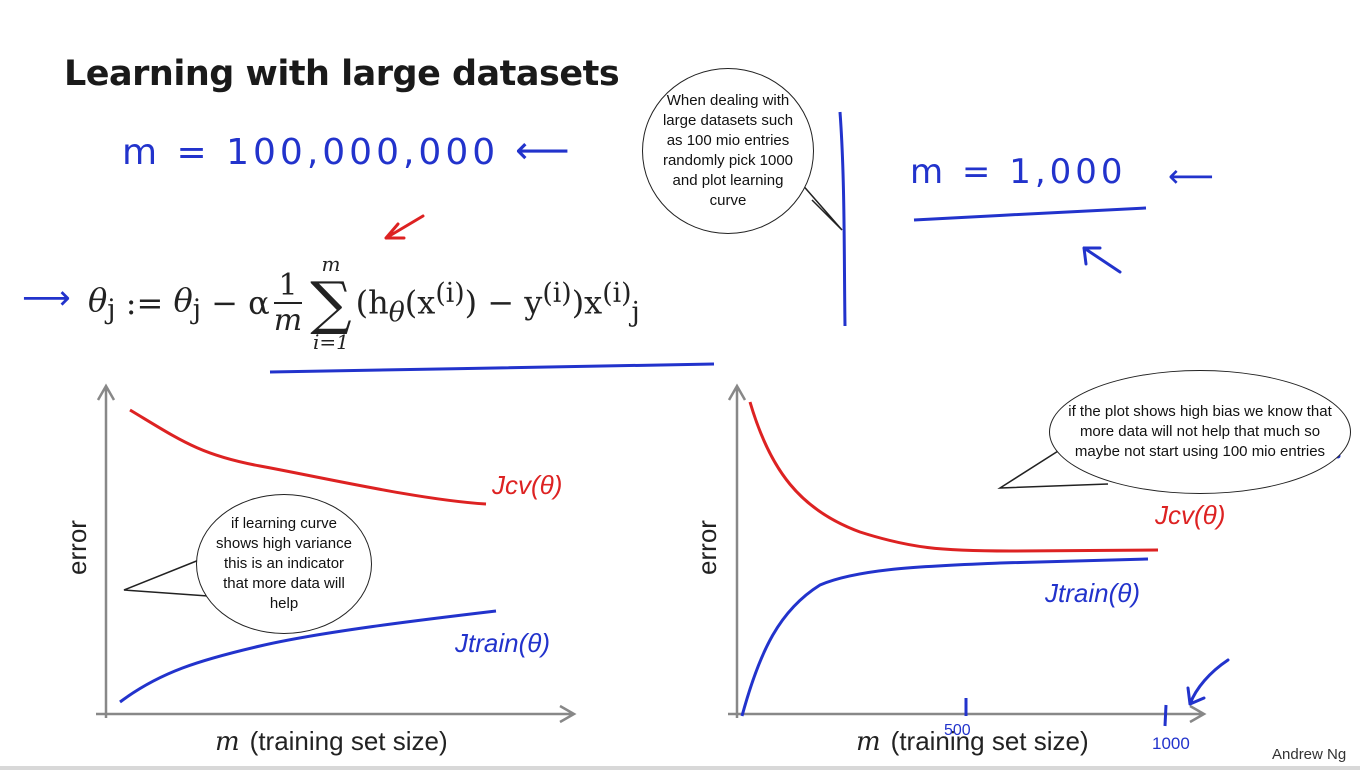  I want to click on right-y-axis, so click(737, 550).